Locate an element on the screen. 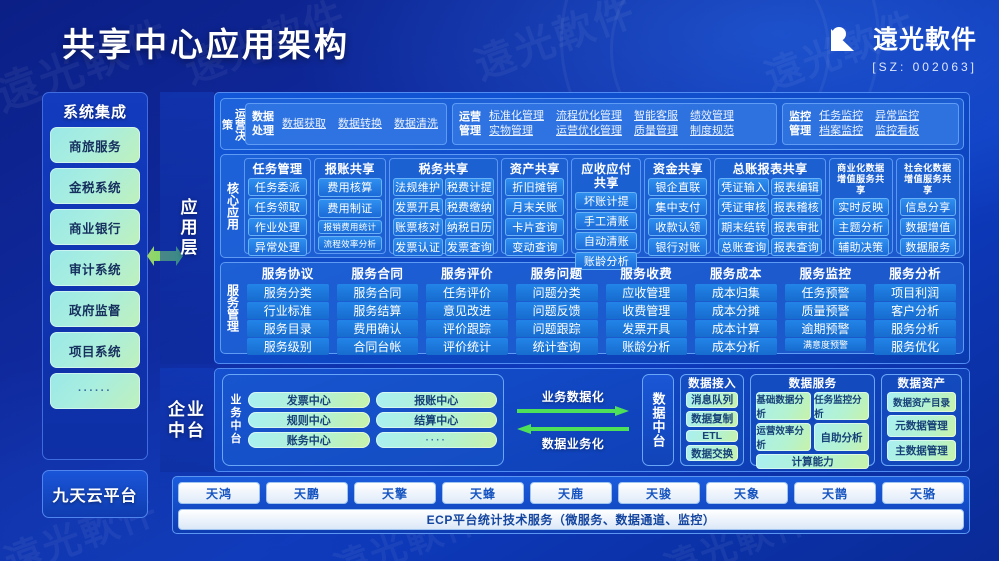 This screenshot has width=999, height=561. service-cell: 客户分析 is located at coordinates (915, 310).